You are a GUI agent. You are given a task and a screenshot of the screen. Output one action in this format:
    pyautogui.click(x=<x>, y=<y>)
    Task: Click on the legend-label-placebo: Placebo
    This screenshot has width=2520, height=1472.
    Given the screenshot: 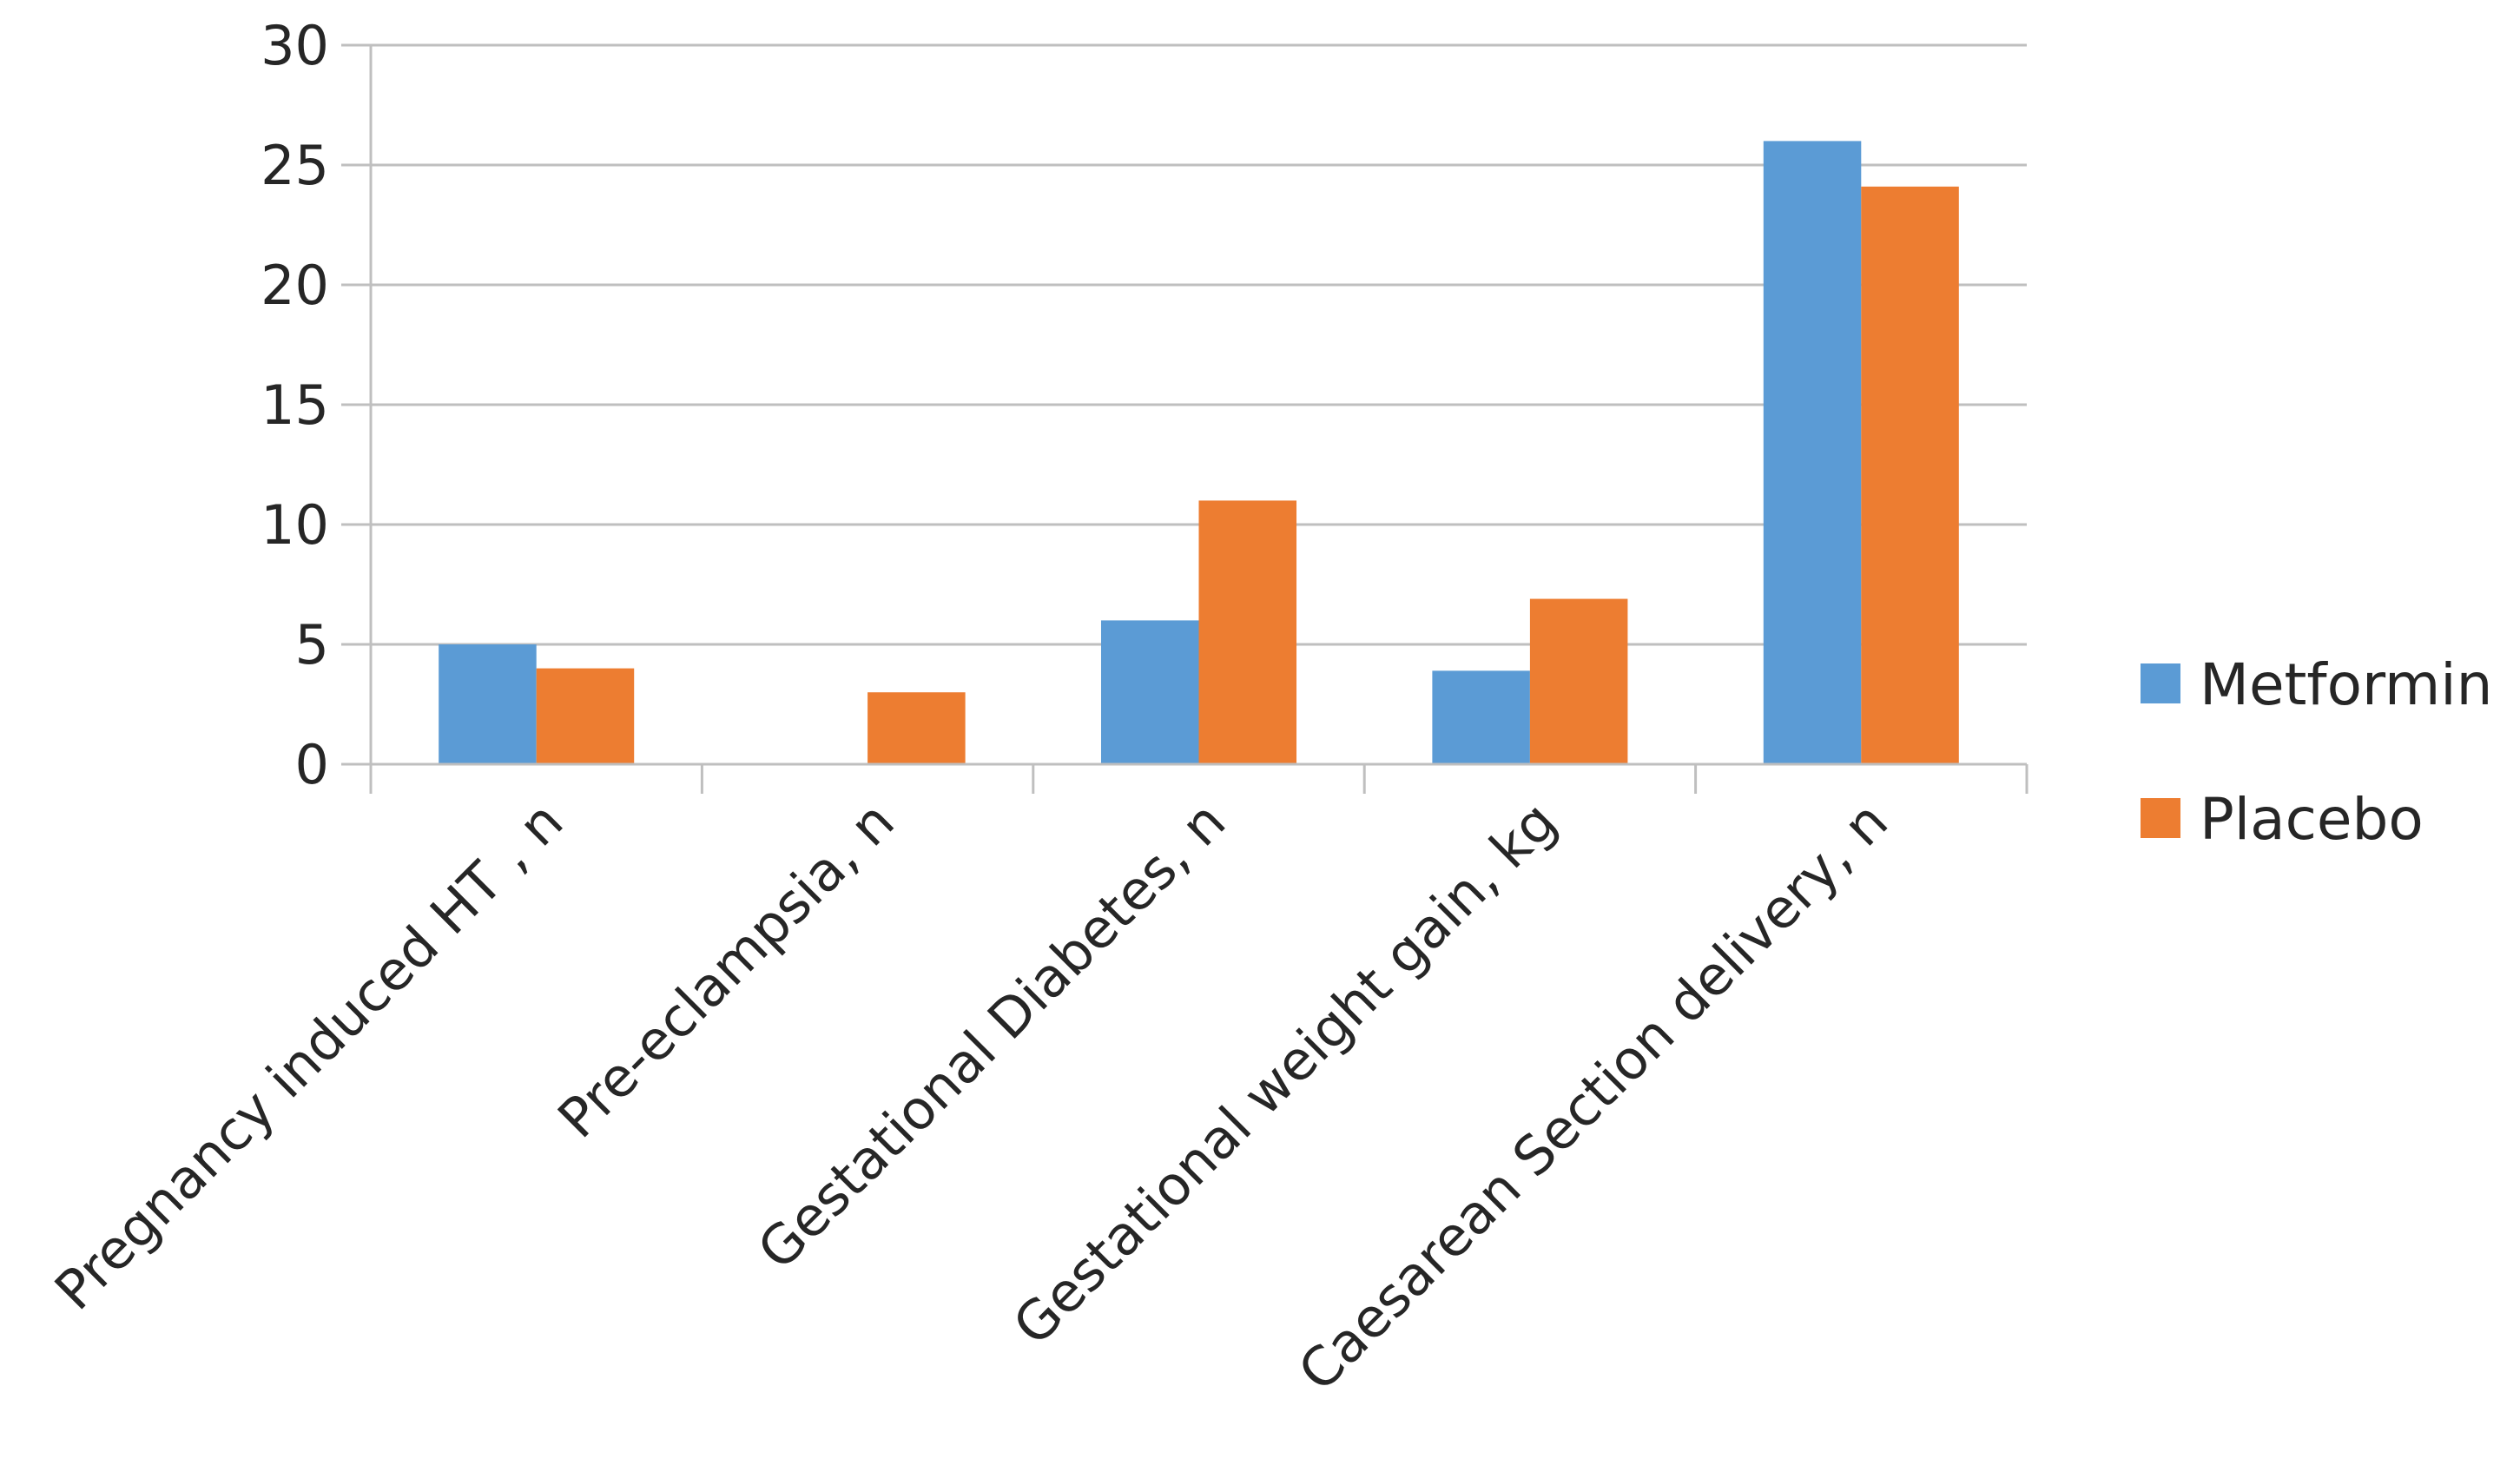 What is the action you would take?
    pyautogui.click(x=2312, y=819)
    